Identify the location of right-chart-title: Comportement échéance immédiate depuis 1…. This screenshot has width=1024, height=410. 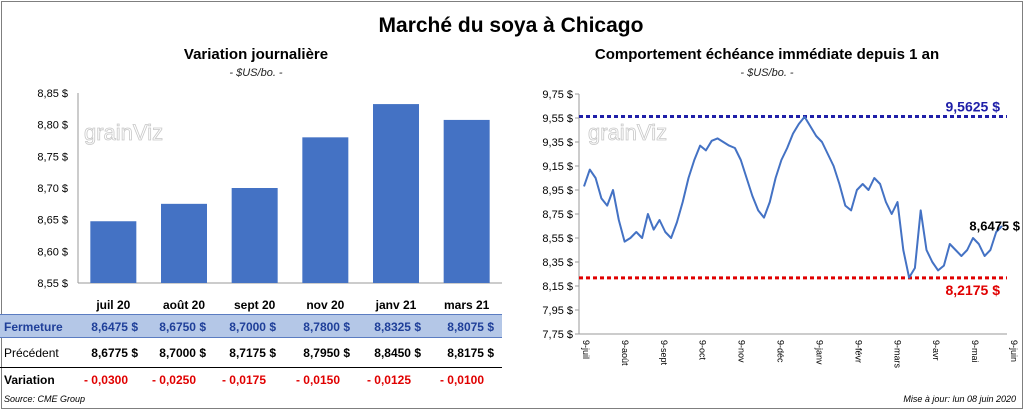
(767, 54).